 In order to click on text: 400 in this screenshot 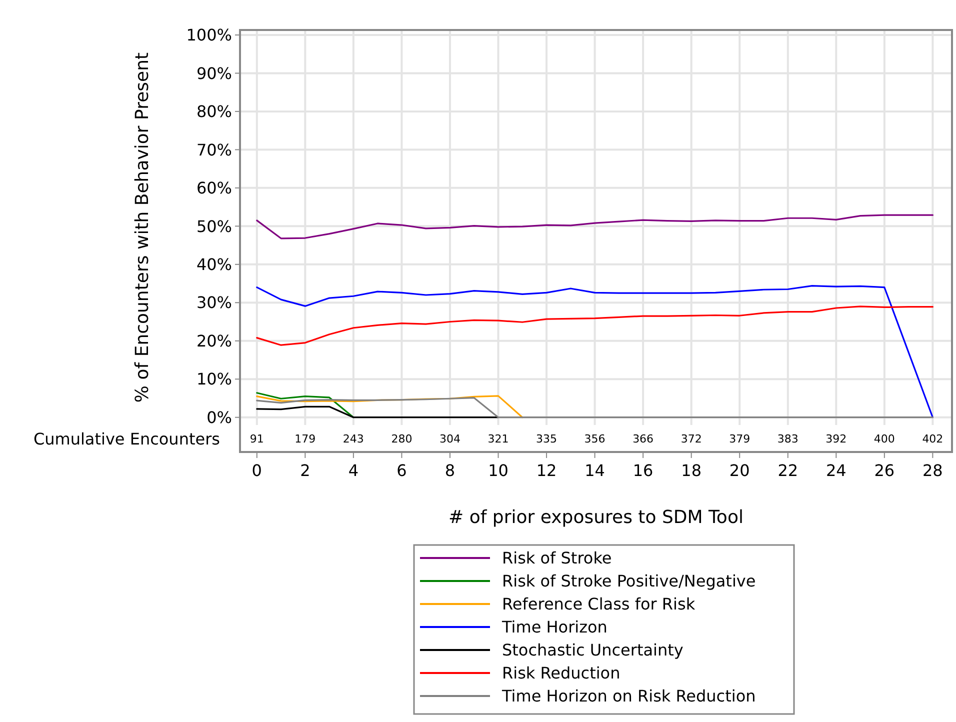, I will do `click(884, 439)`.